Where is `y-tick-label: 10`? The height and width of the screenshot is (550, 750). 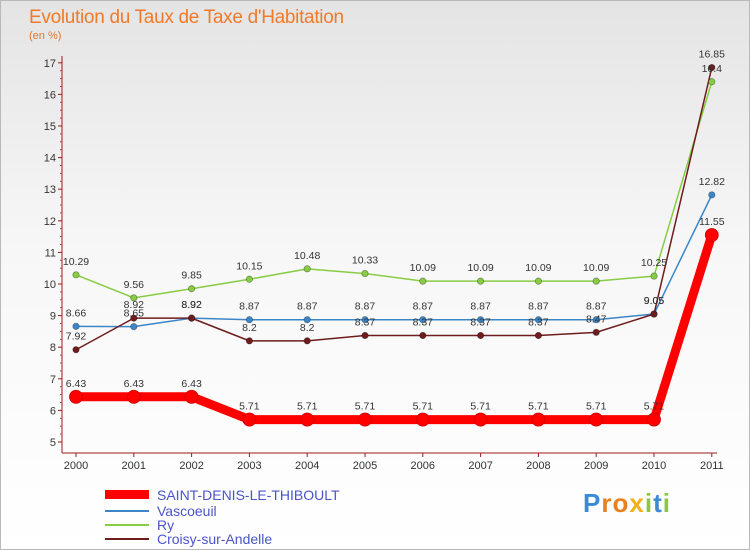 y-tick-label: 10 is located at coordinates (50, 285).